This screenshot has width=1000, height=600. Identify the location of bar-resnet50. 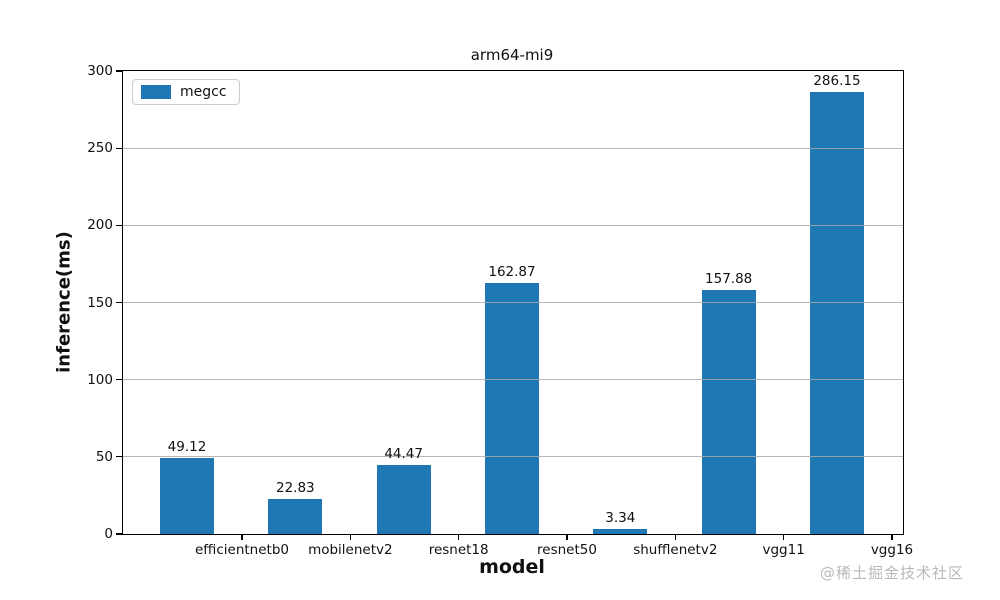
(511, 408).